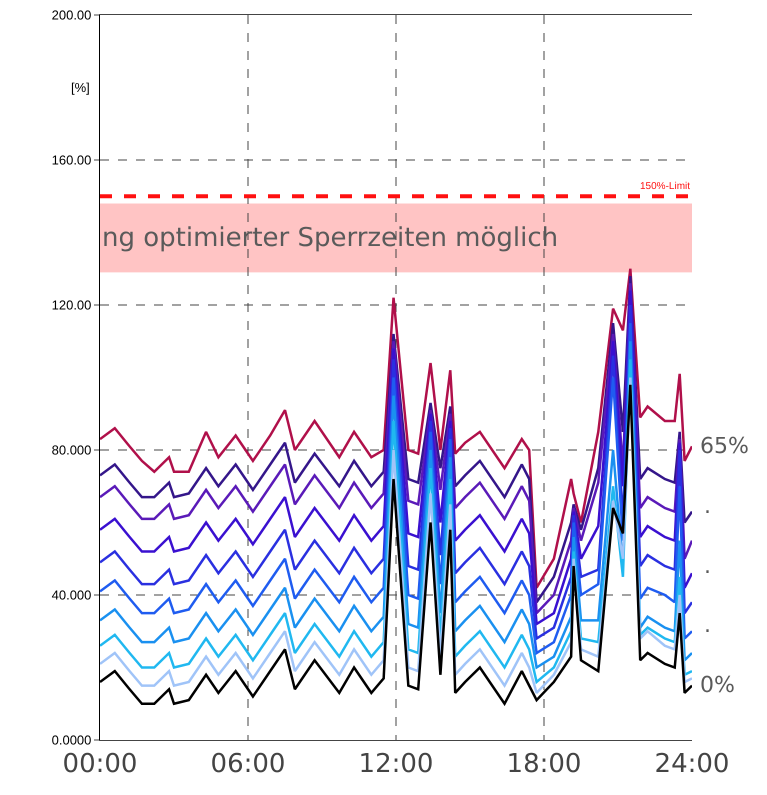 This screenshot has height=795, width=767. I want to click on band-label: ng optimierter Sperrzeiten möglich, so click(330, 238).